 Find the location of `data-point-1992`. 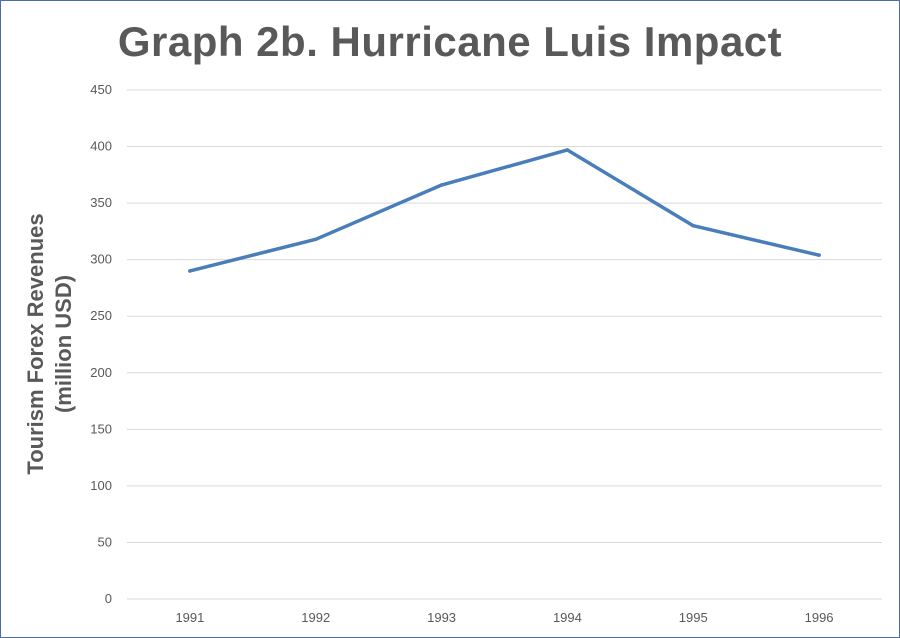

data-point-1992 is located at coordinates (316, 239).